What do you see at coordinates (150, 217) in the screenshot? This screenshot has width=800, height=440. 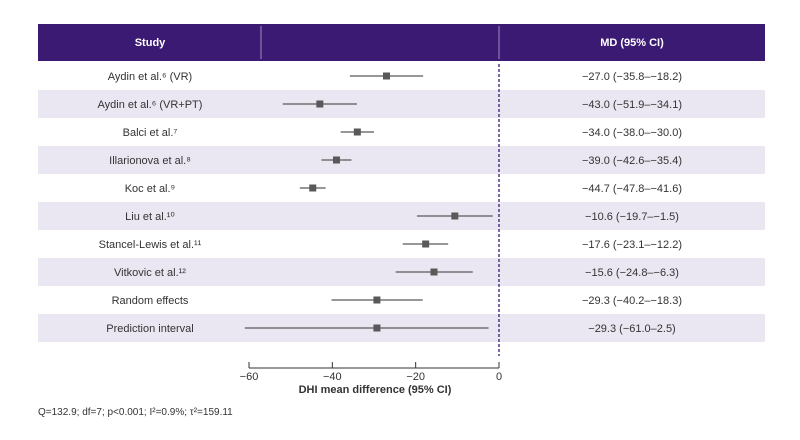 I see `study-label: Liu et al.¹⁰` at bounding box center [150, 217].